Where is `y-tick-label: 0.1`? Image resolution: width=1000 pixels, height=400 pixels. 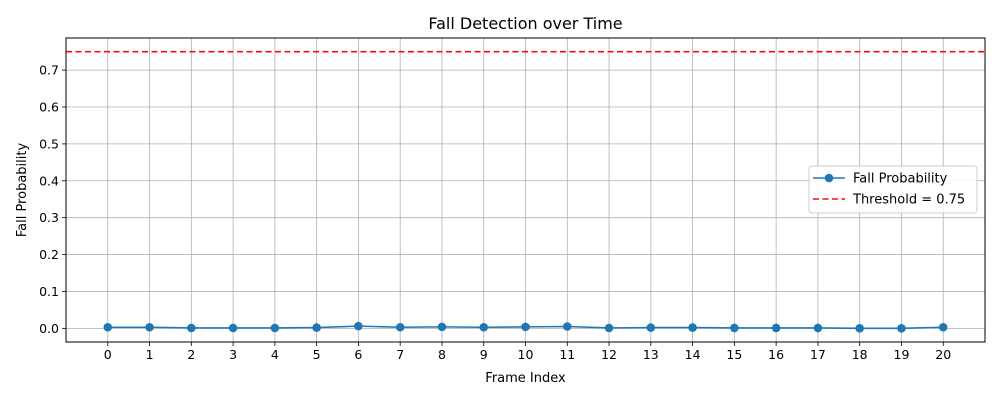
y-tick-label: 0.1 is located at coordinates (49, 291).